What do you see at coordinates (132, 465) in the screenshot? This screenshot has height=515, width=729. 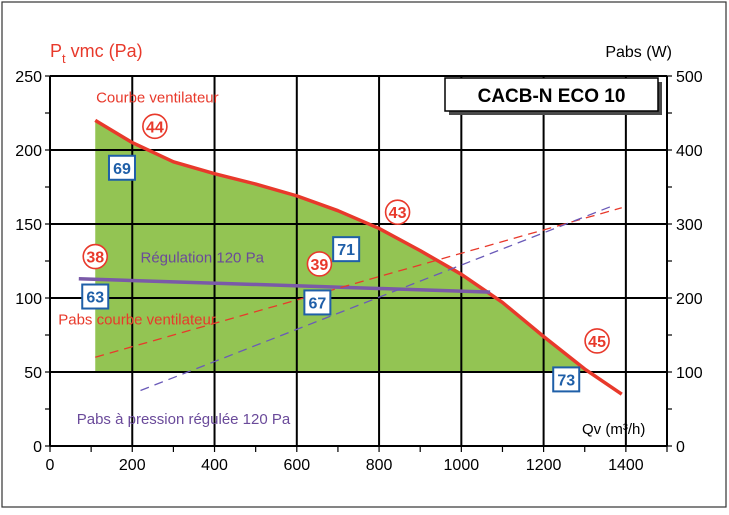 I see `x-tick-label: 200` at bounding box center [132, 465].